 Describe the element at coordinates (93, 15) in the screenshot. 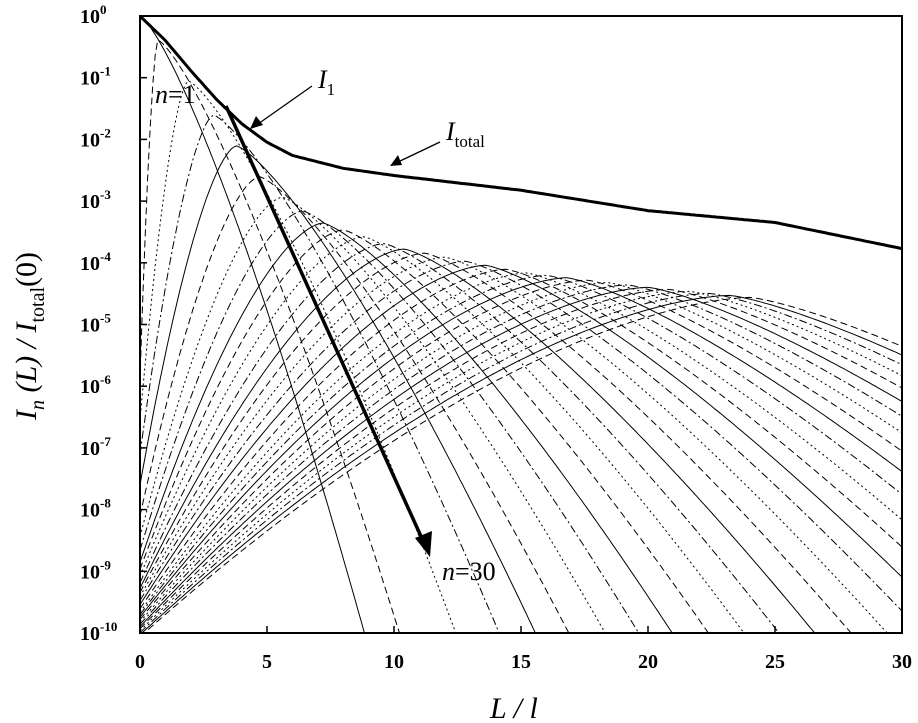

I see `y-tick-label: 10⁰` at that location.